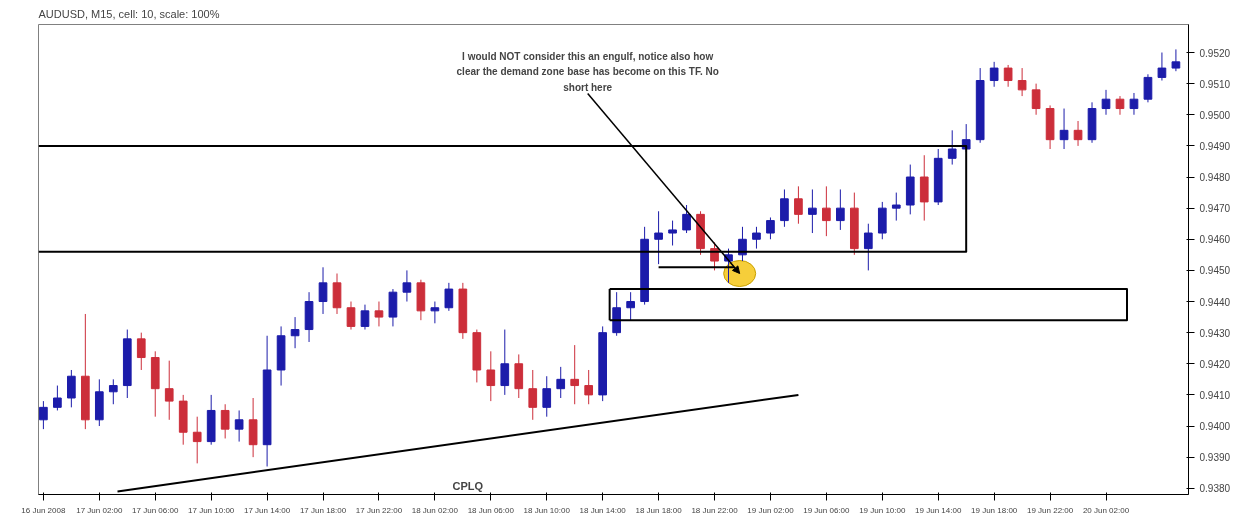 Image resolution: width=1248 pixels, height=529 pixels. Describe the element at coordinates (1215, 489) in the screenshot. I see `y-tick-label: 0.9380` at that location.